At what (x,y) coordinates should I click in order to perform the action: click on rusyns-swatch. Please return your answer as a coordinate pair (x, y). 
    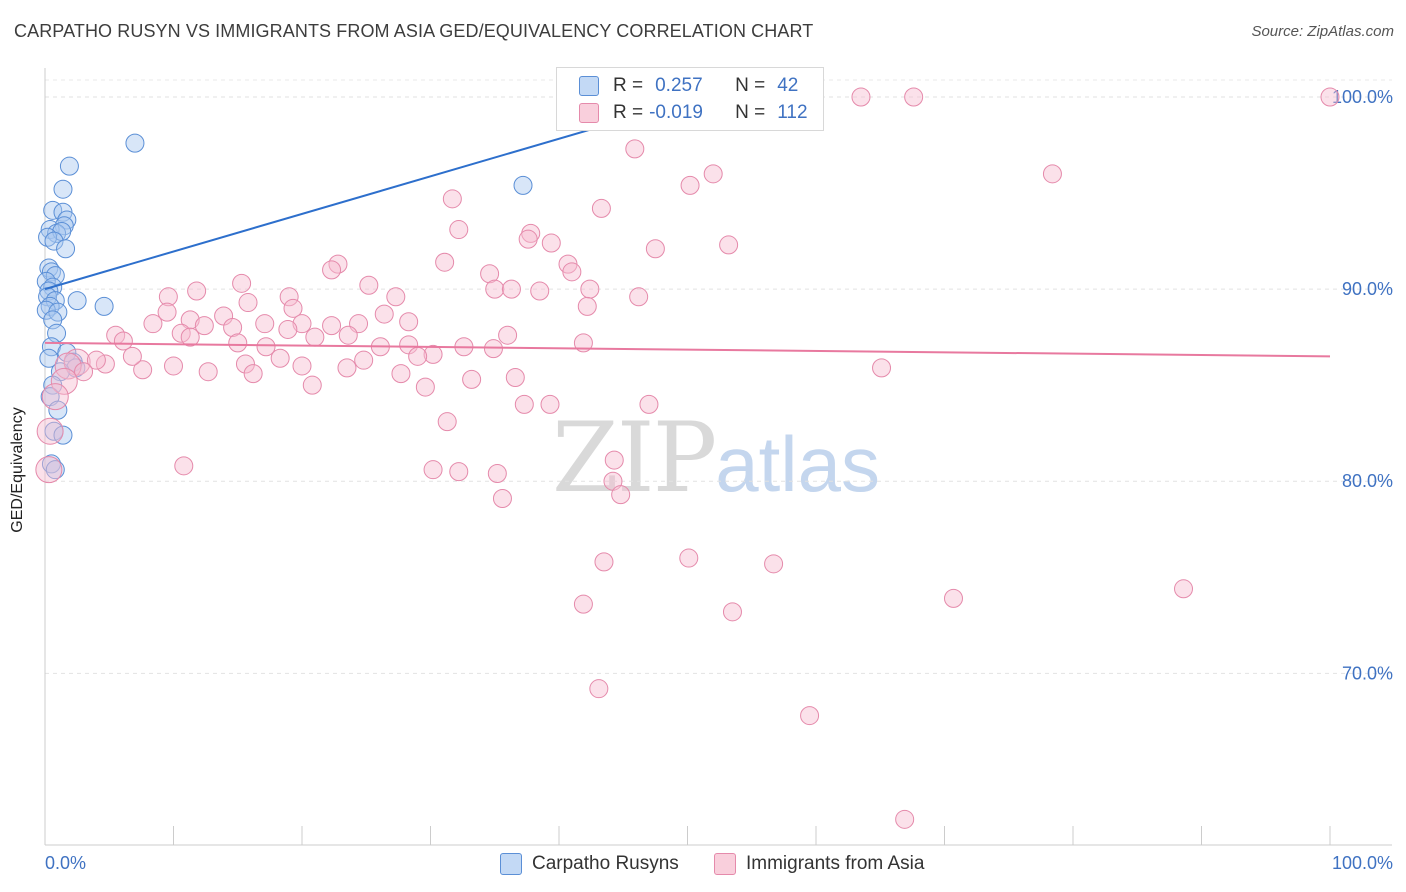
    Looking at the image, I should click on (589, 86).